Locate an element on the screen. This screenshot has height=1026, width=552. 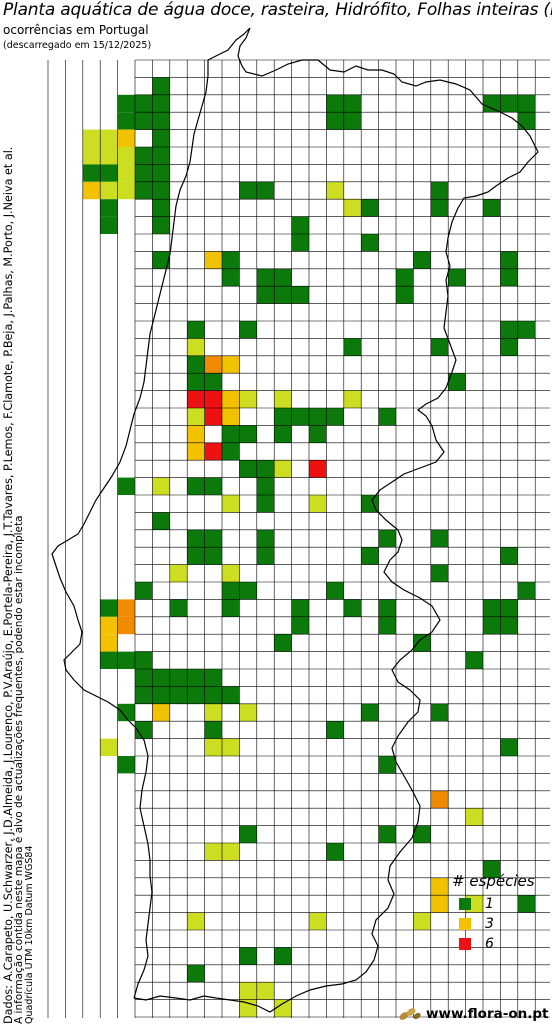
flora-on-link: www.flora-on.pt is located at coordinates (473, 1014).